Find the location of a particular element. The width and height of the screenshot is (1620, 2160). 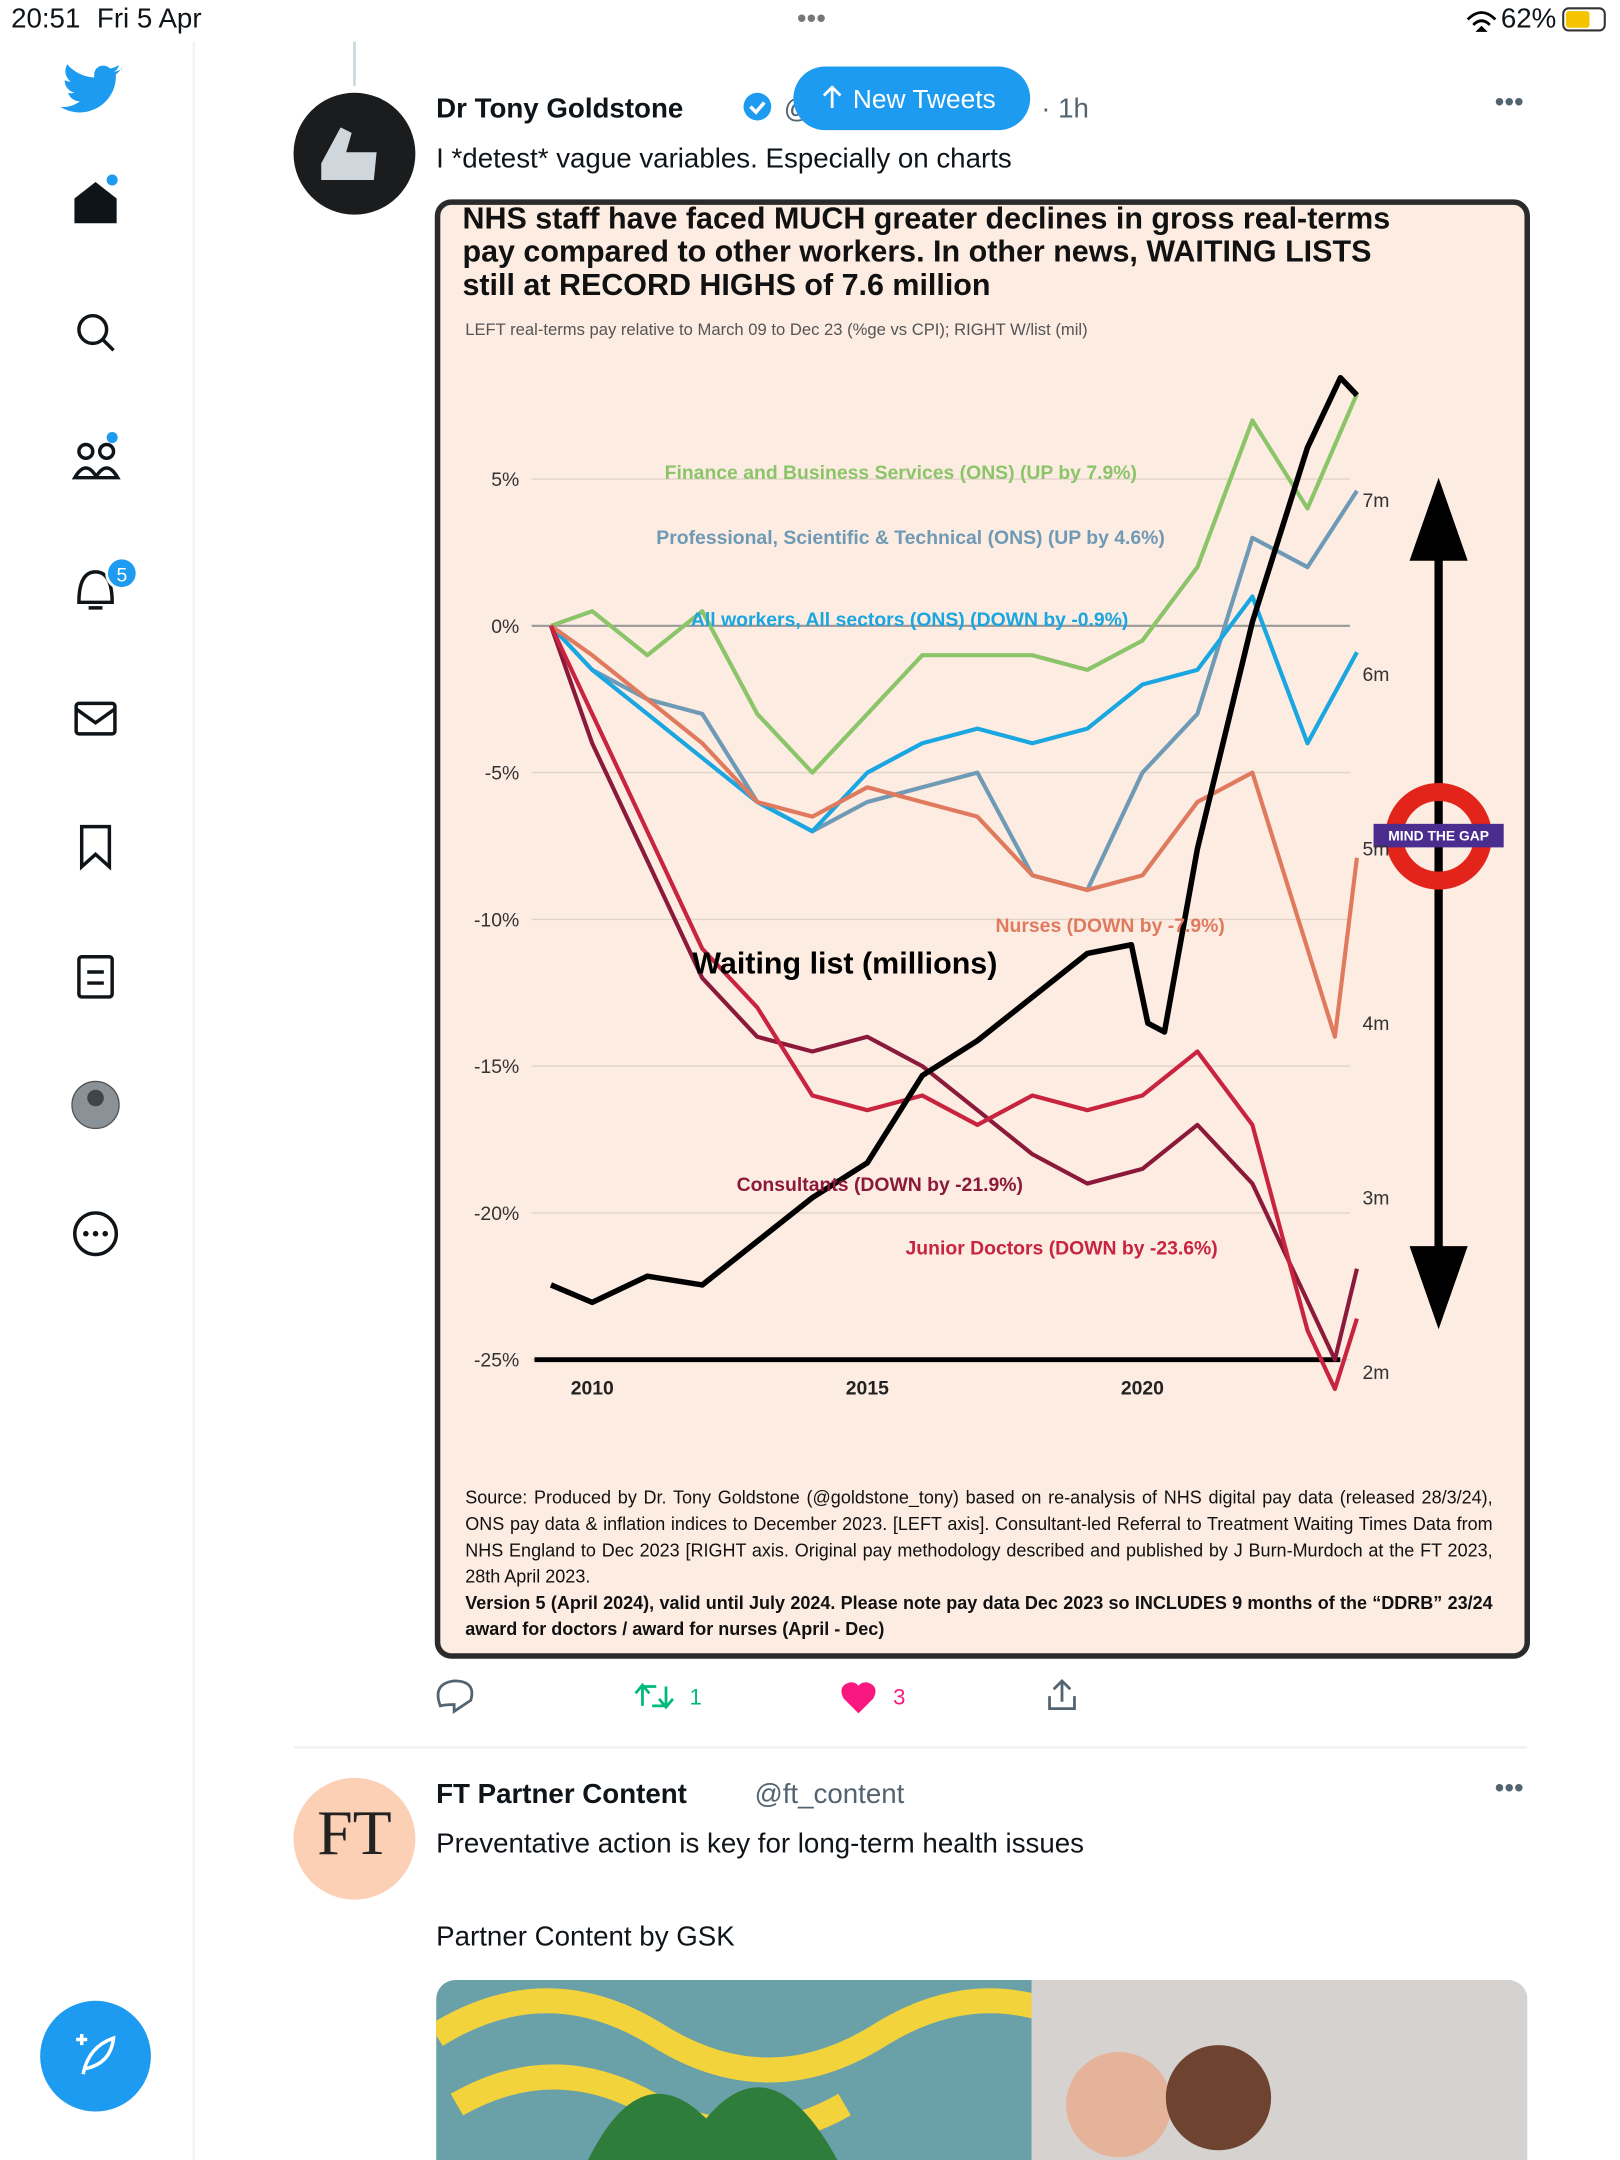

x-tick-label: 2010 is located at coordinates (592, 1388).